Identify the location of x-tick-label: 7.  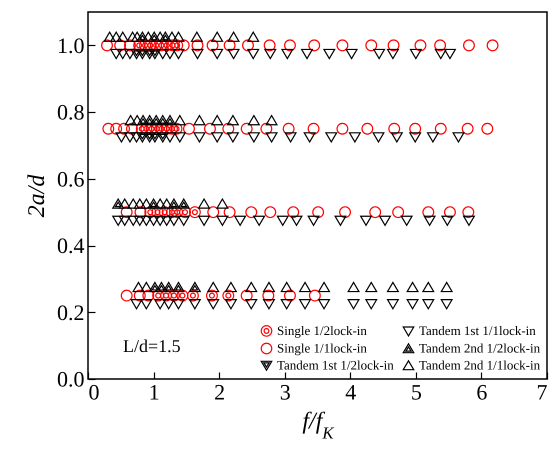
(542, 392).